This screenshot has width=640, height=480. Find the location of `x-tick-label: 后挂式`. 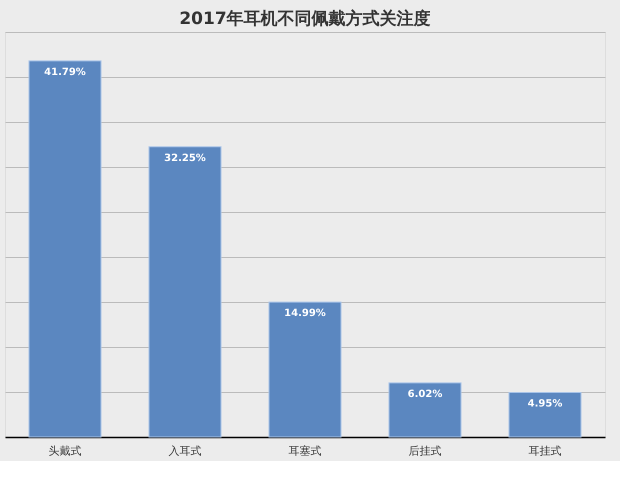

x-tick-label: 后挂式 is located at coordinates (425, 451).